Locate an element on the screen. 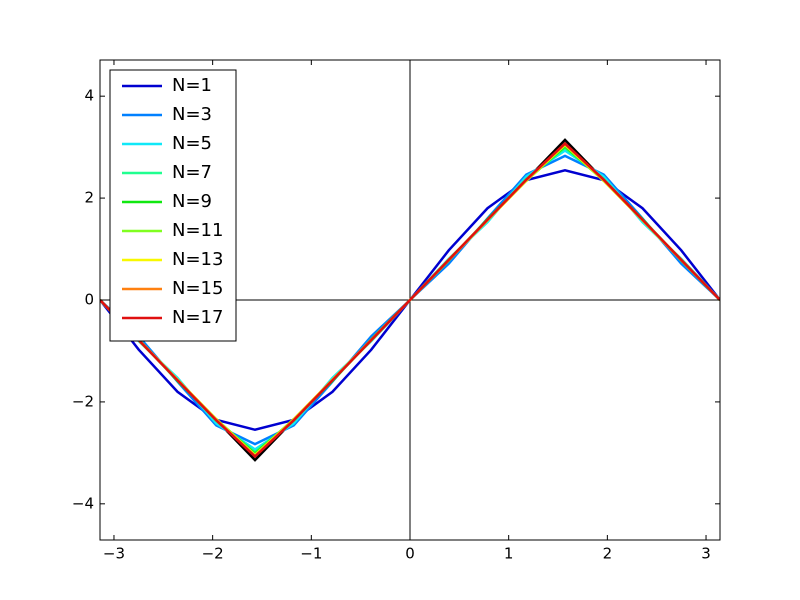 The image size is (800, 600). legend-label: N=13 is located at coordinates (197, 259).